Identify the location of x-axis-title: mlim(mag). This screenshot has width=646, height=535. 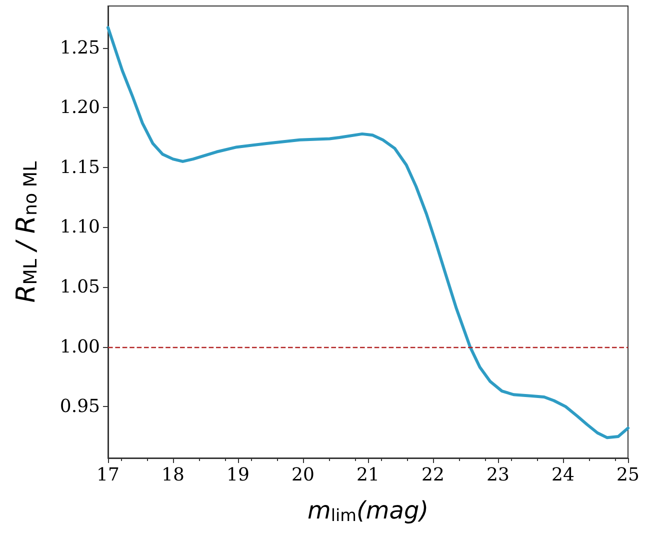
(368, 510).